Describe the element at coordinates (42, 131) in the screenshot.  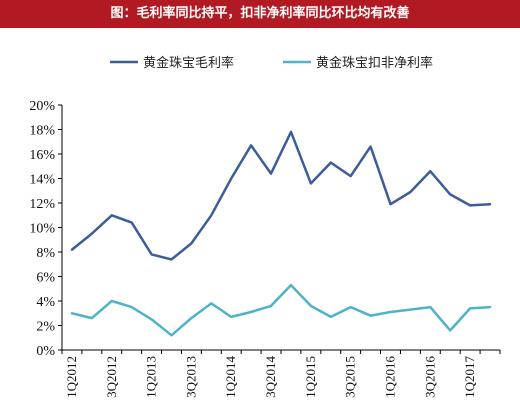
I see `y-tick-label: 18%` at that location.